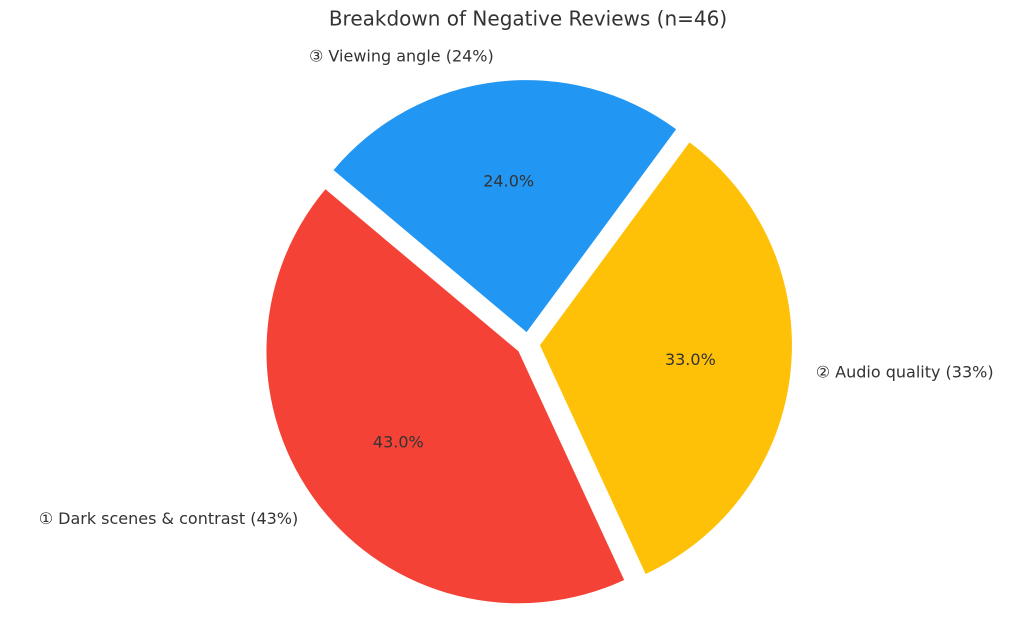 This screenshot has width=1024, height=639. I want to click on chart-title: Breakdown of Negative Reviews (n=46), so click(528, 19).